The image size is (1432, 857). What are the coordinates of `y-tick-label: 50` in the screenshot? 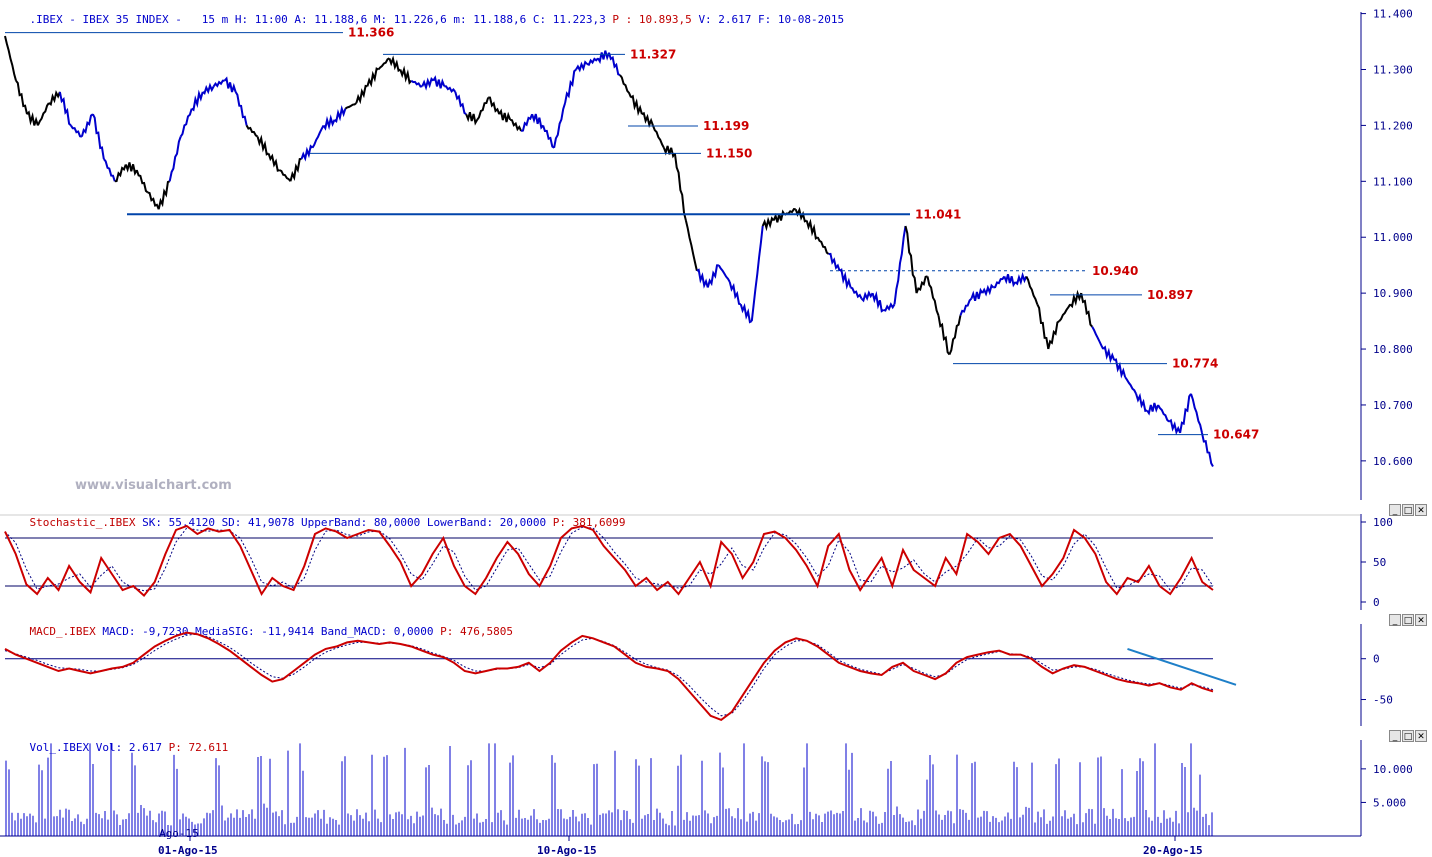 It's located at (1379, 562).